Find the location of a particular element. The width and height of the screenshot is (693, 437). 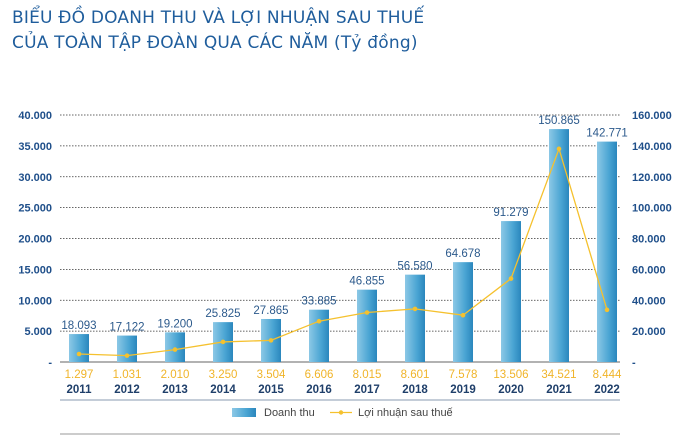

bar-value-label: 91.279 is located at coordinates (510, 213).